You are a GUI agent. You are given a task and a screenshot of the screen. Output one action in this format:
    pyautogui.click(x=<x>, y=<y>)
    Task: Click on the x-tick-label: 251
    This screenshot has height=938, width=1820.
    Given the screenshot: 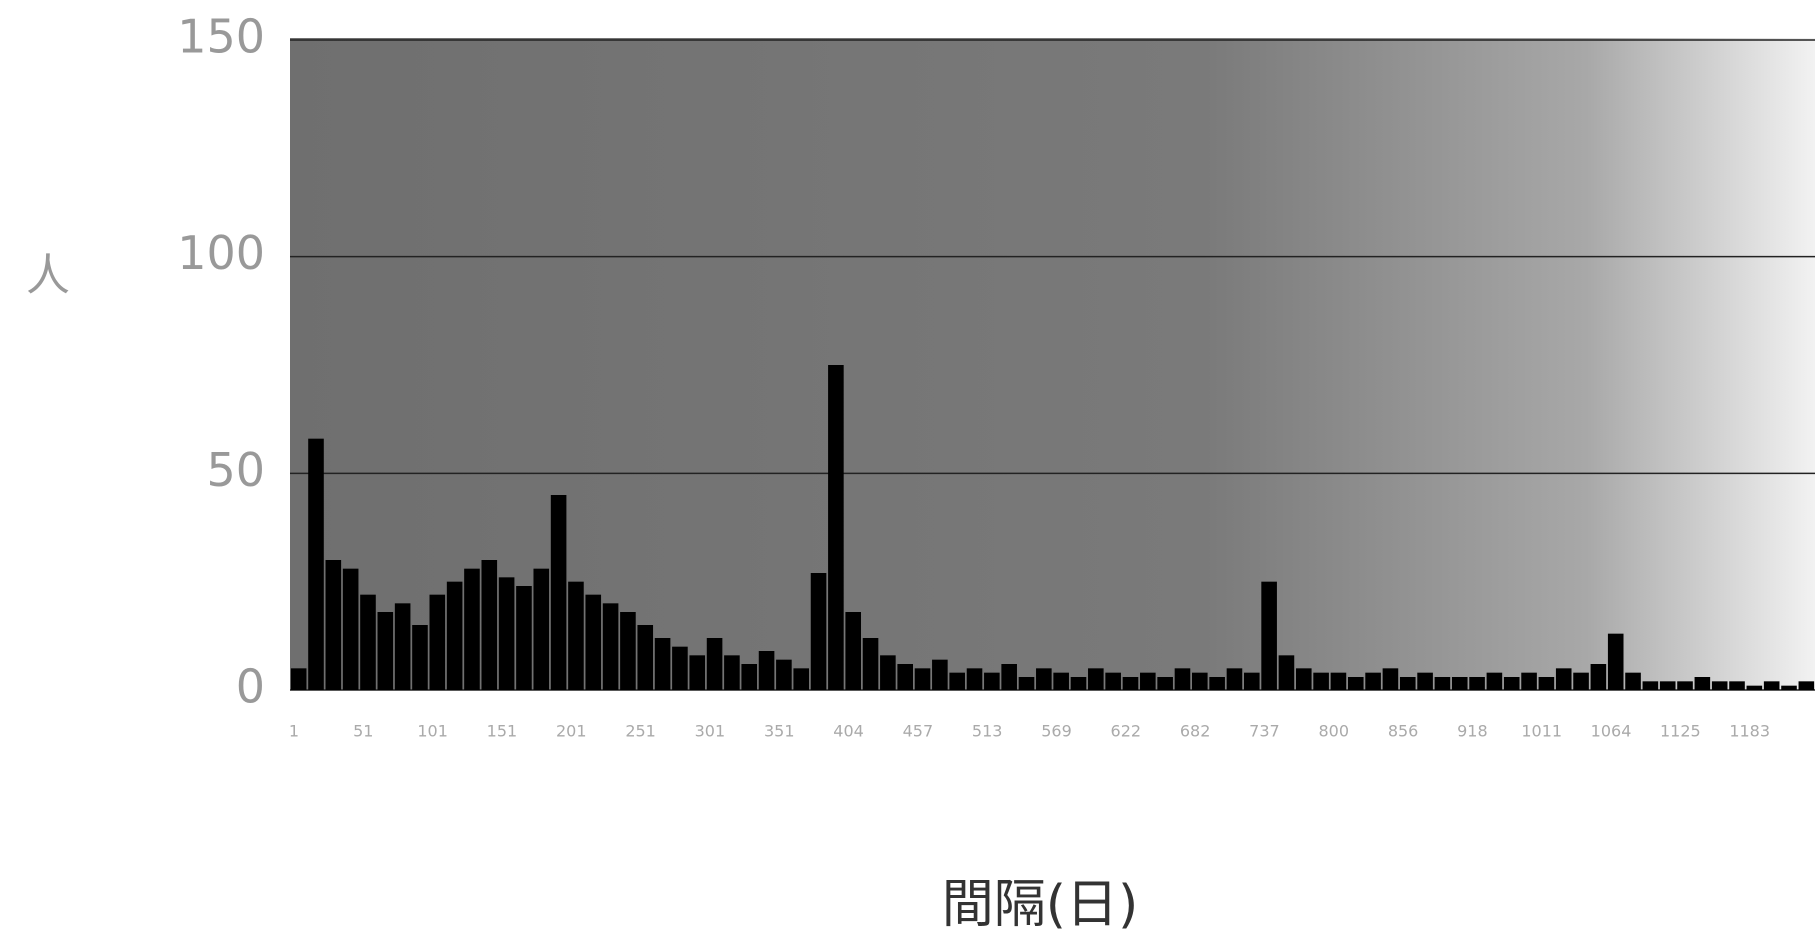 What is the action you would take?
    pyautogui.click(x=640, y=731)
    